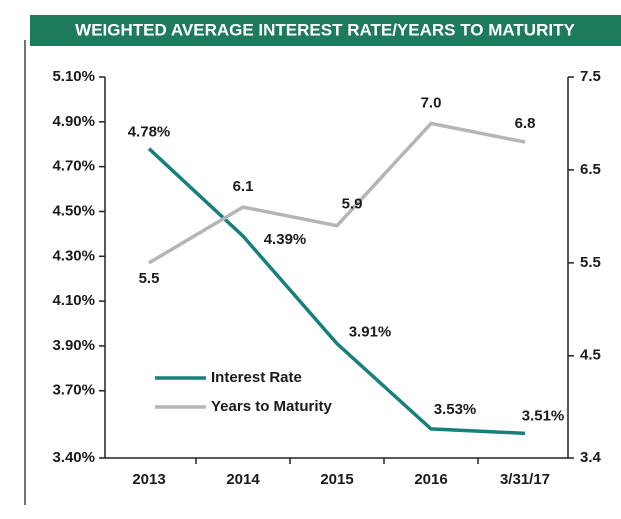  What do you see at coordinates (543, 415) in the screenshot?
I see `data-label: 3.51%` at bounding box center [543, 415].